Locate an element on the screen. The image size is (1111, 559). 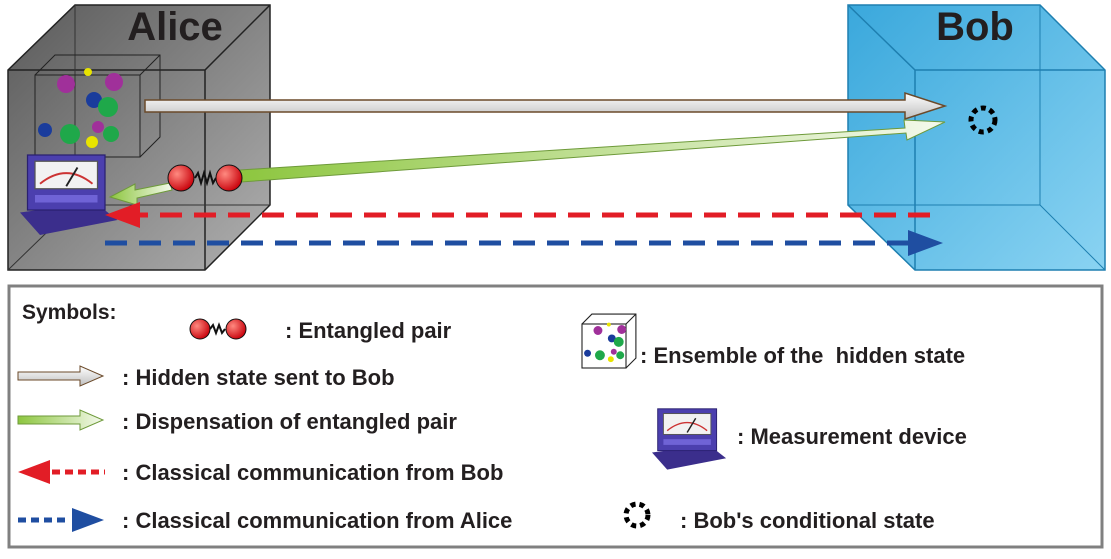
dispensation-arrow-small is located at coordinates (140, 194).